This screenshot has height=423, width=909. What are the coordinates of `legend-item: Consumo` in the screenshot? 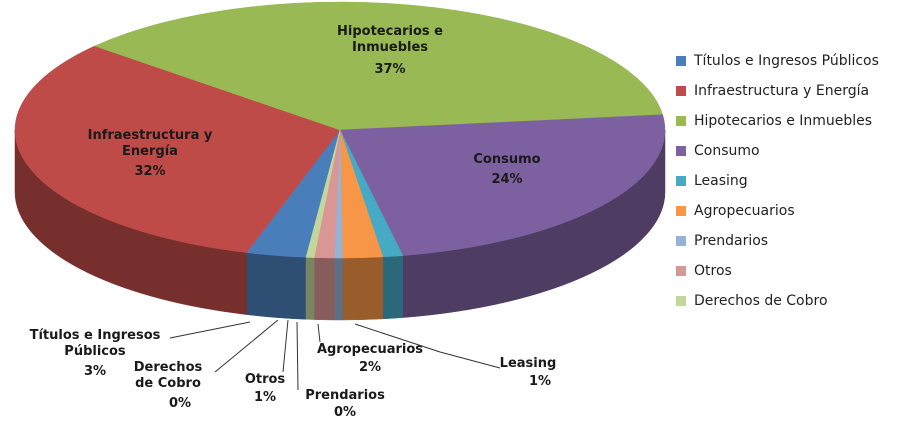 It's located at (777, 151).